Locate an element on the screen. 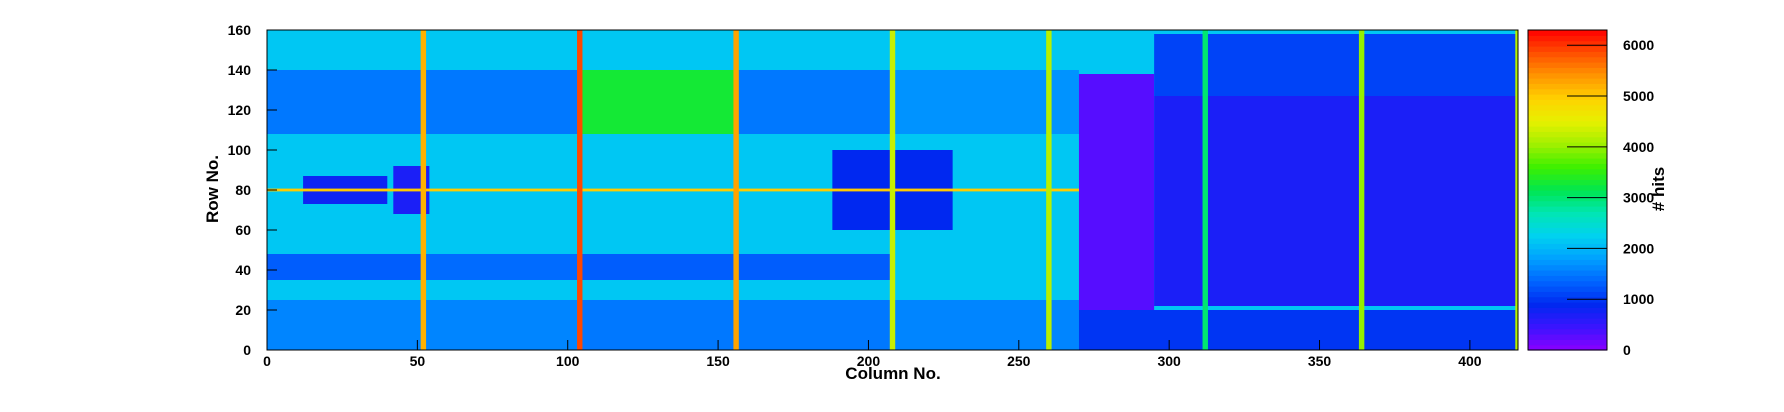 The image size is (1784, 412). x-tick-label: 350 is located at coordinates (1320, 361).